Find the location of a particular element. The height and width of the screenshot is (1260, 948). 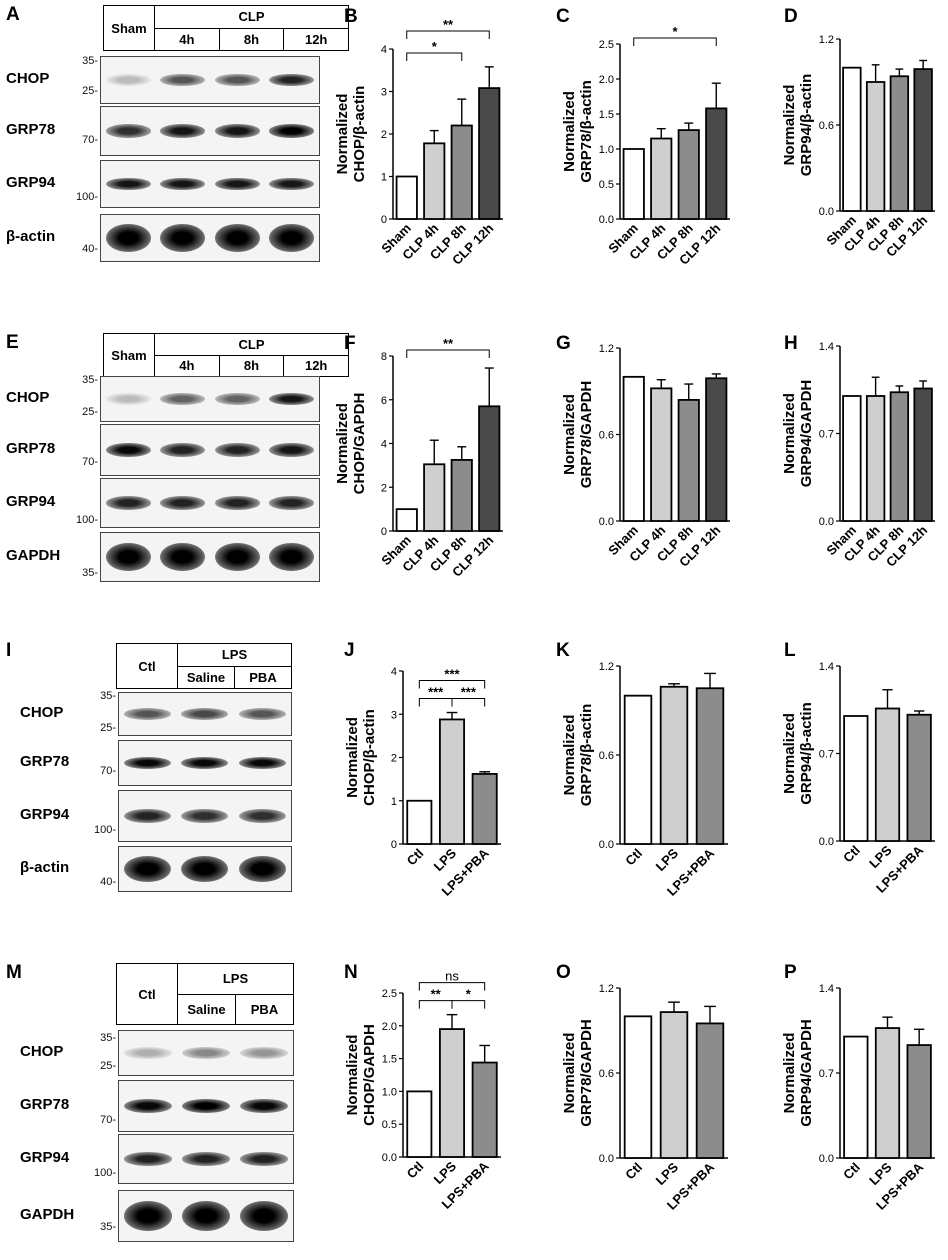

molecular-weight-marker: 35- is located at coordinates (108, 696).